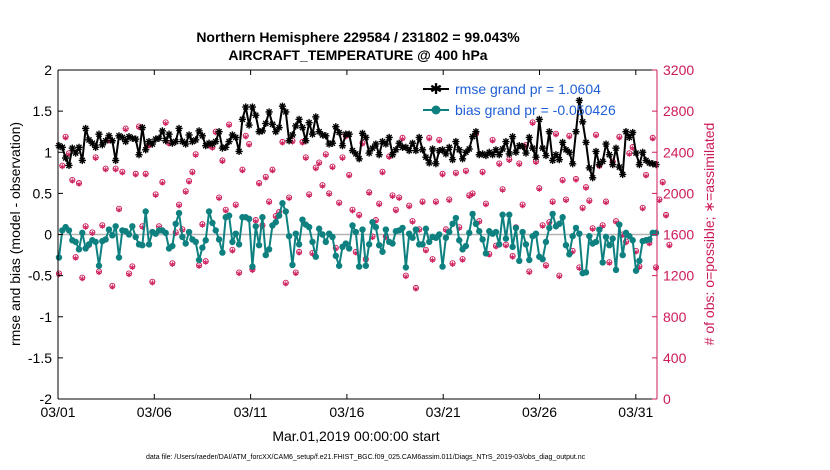 This screenshot has height=470, width=830. Describe the element at coordinates (436, 110) in the screenshot. I see `legend-bias-marker` at that location.